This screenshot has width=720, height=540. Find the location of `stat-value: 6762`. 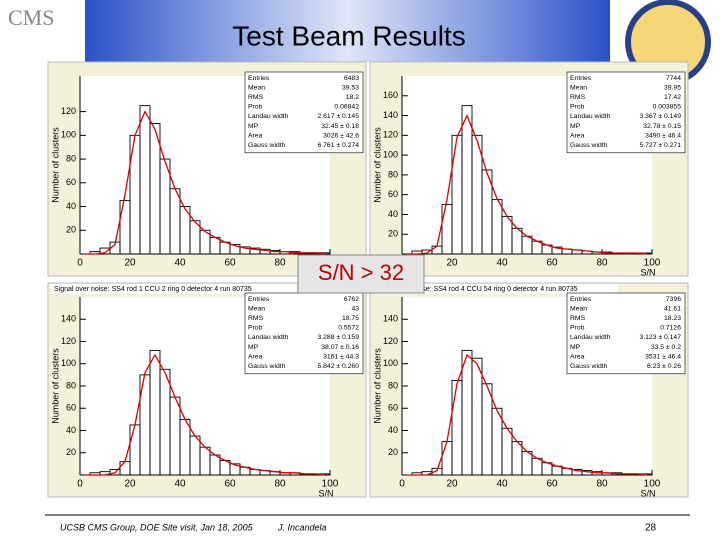

stat-value: 6762 is located at coordinates (351, 299).